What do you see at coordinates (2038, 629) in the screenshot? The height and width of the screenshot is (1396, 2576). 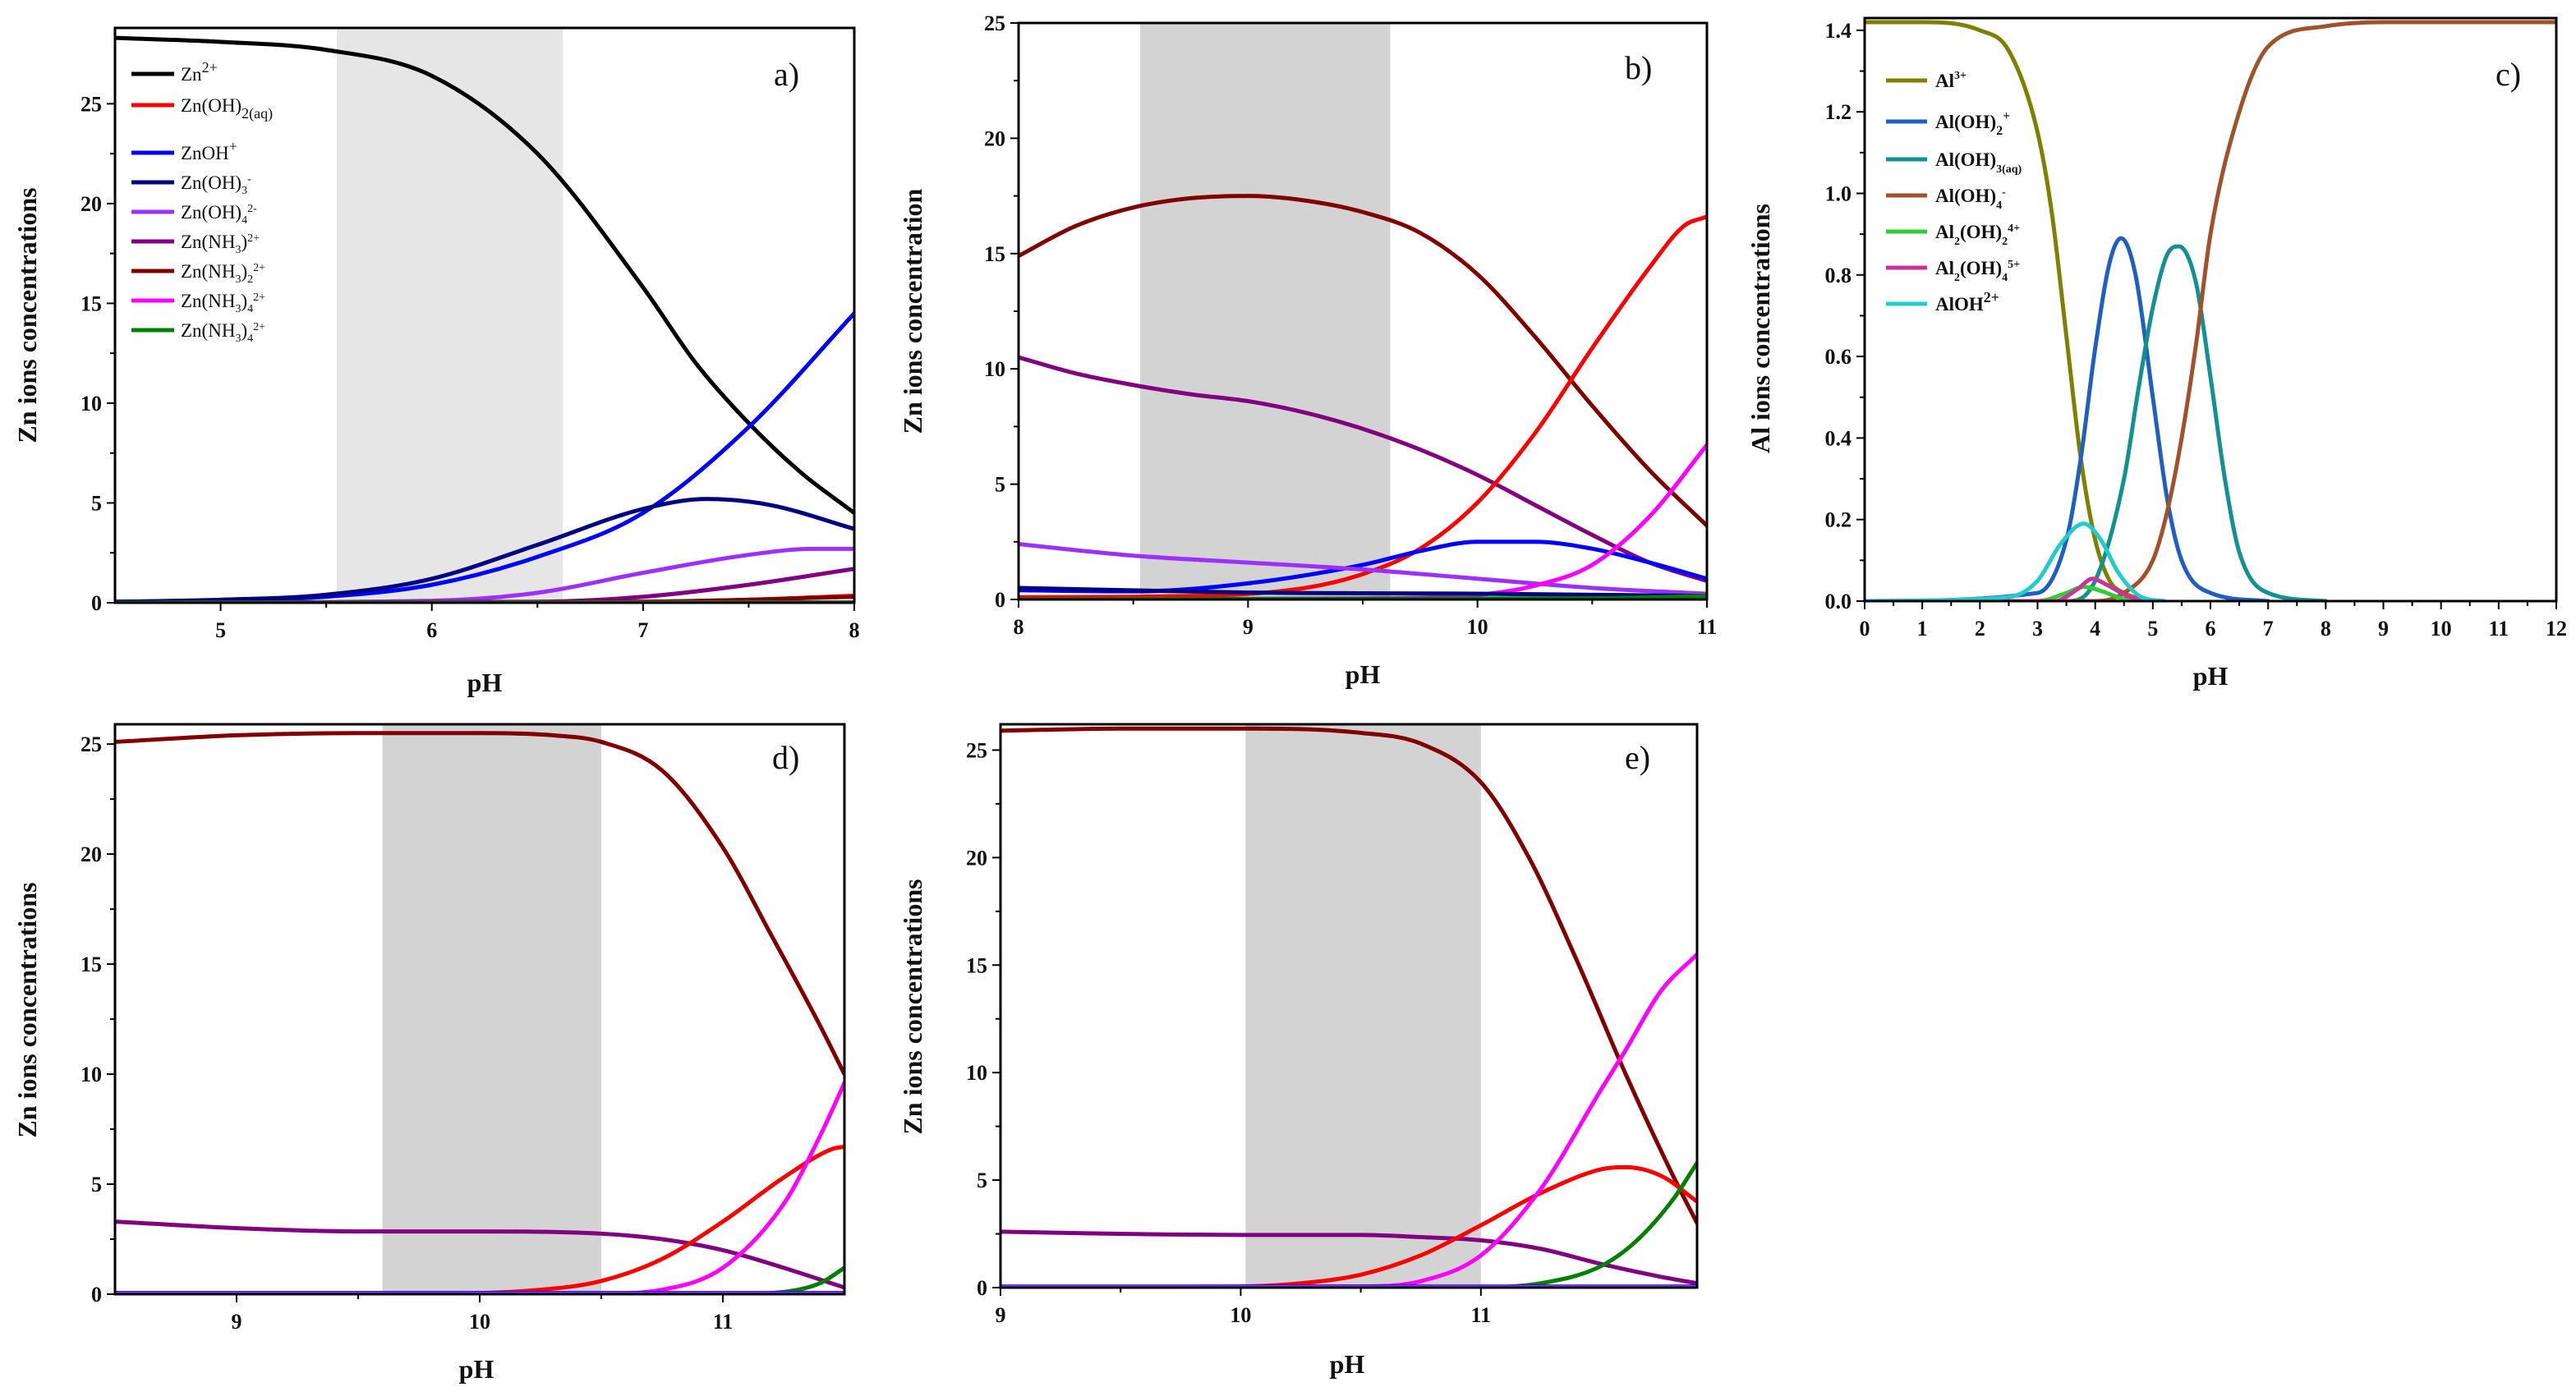 I see `x-tick-label: 3` at bounding box center [2038, 629].